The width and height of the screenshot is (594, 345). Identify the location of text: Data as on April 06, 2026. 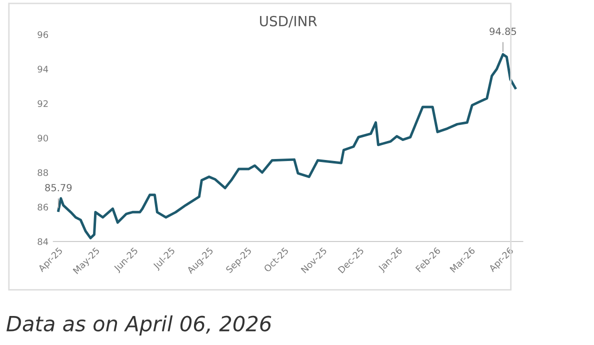
(139, 325).